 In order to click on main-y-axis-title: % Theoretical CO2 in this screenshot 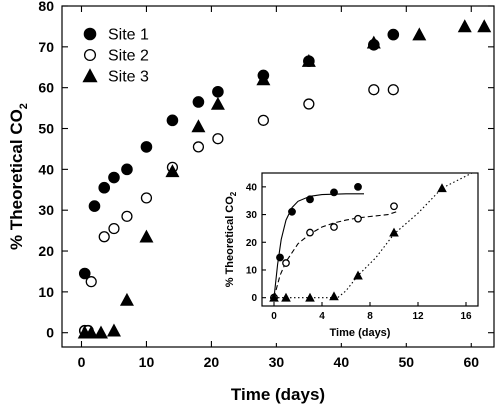, I will do `click(18, 176)`.